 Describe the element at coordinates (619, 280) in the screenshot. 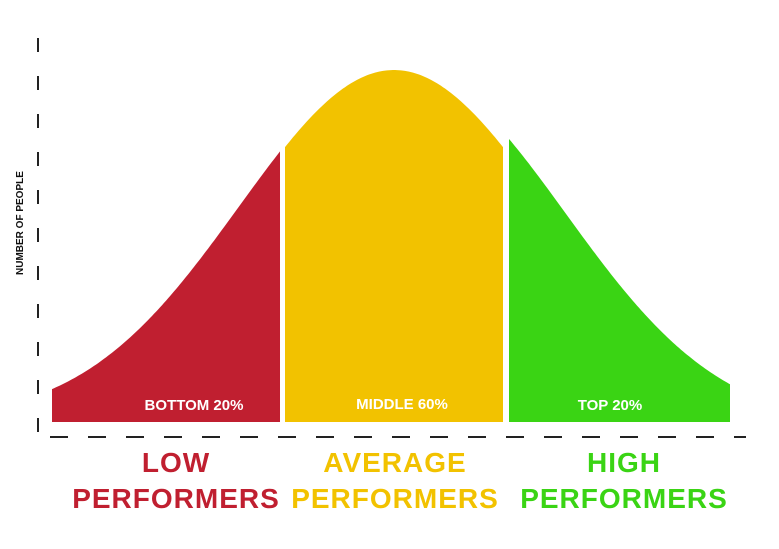

I see `segment-top` at that location.